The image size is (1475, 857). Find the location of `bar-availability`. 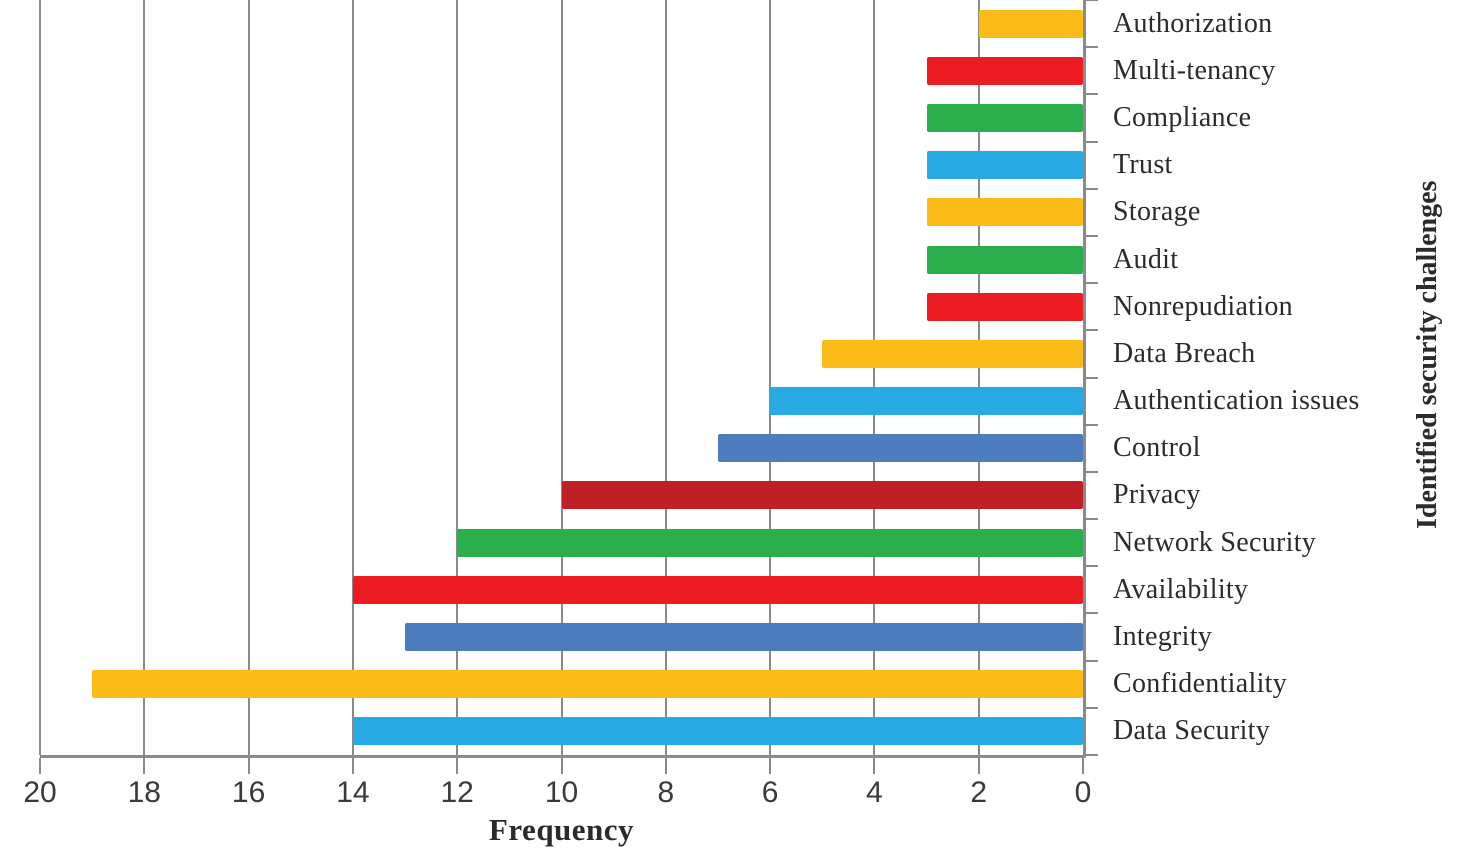

bar-availability is located at coordinates (717, 589).